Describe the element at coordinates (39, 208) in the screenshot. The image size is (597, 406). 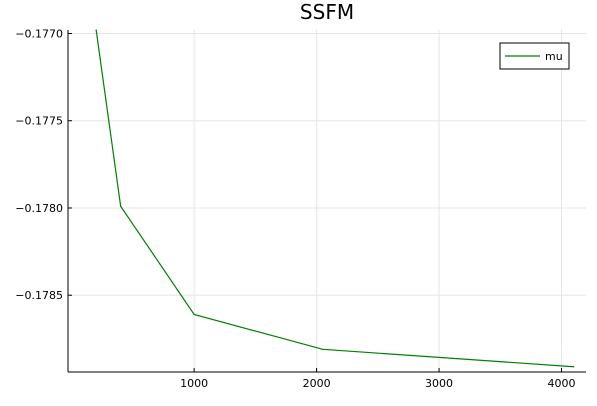
I see `y-tick-label: −0.1780` at that location.